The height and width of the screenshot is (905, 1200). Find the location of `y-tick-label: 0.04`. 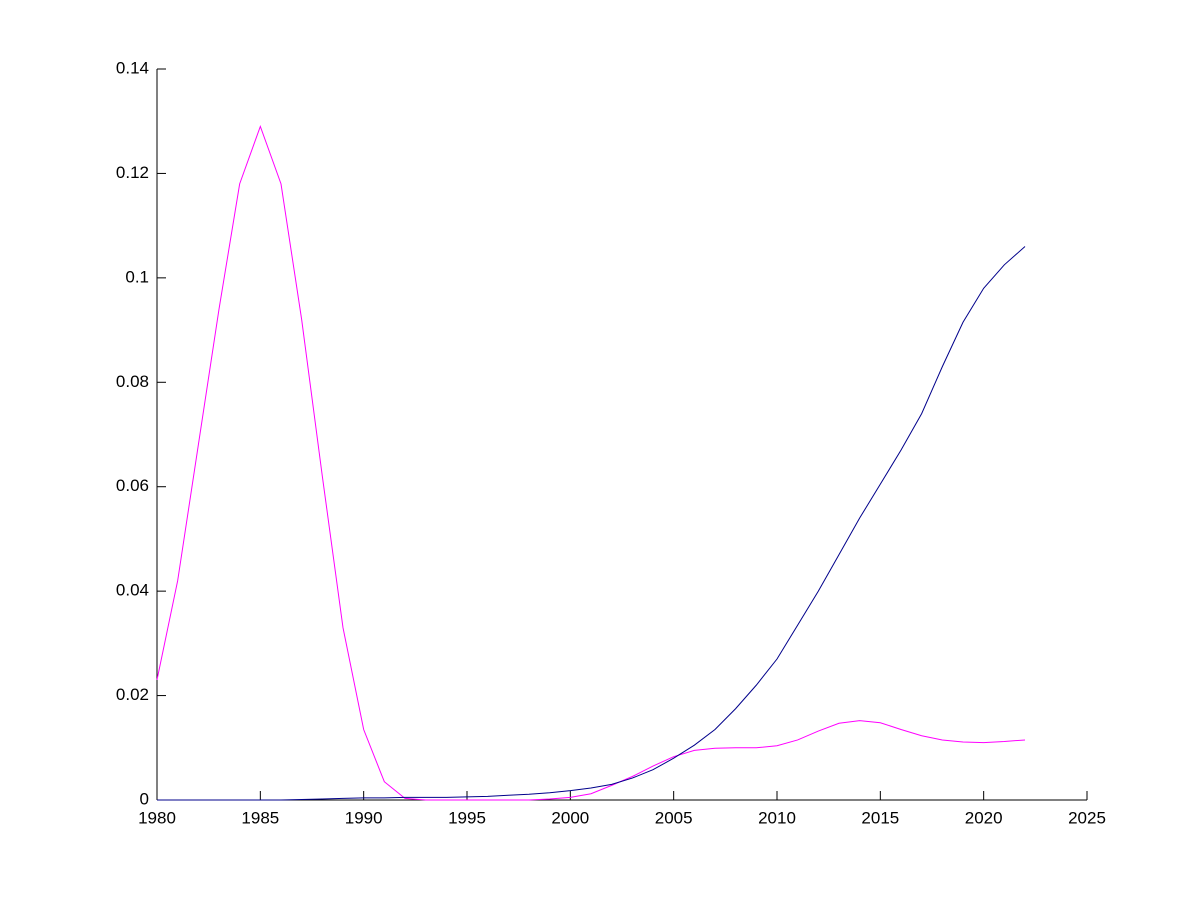

y-tick-label: 0.04 is located at coordinates (132, 590).